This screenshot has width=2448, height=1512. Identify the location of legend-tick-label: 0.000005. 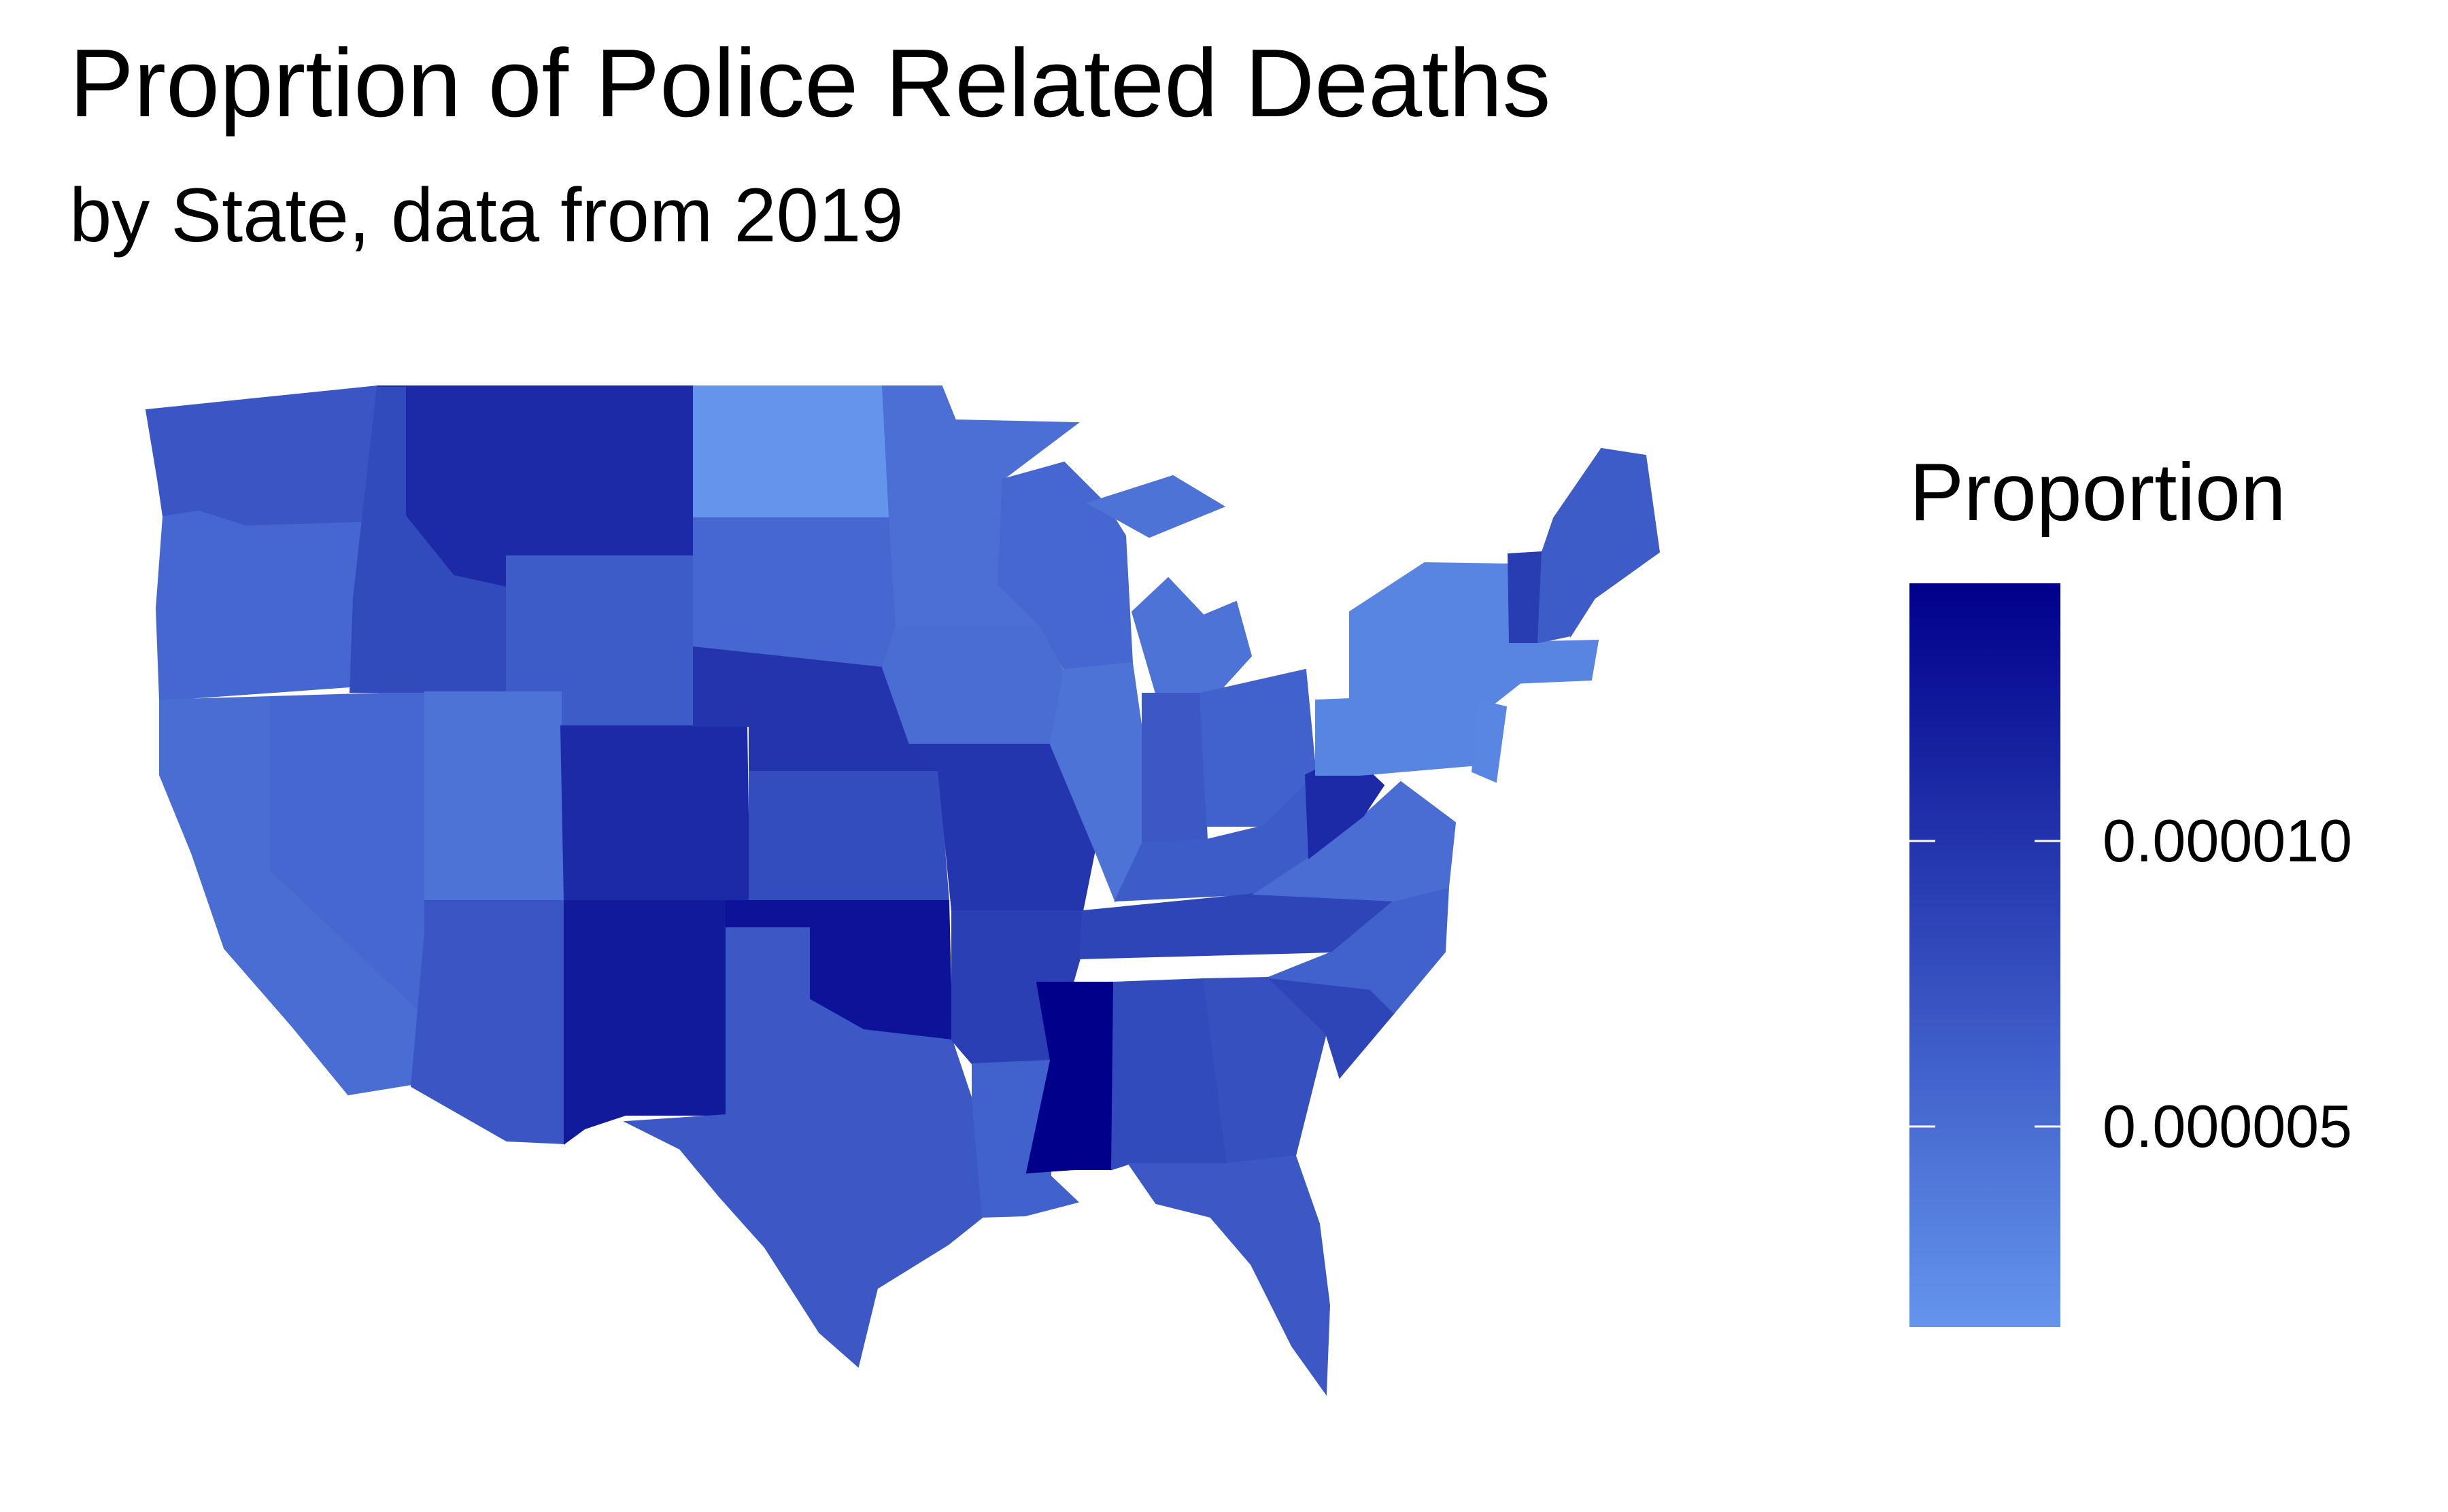
(2228, 1127).